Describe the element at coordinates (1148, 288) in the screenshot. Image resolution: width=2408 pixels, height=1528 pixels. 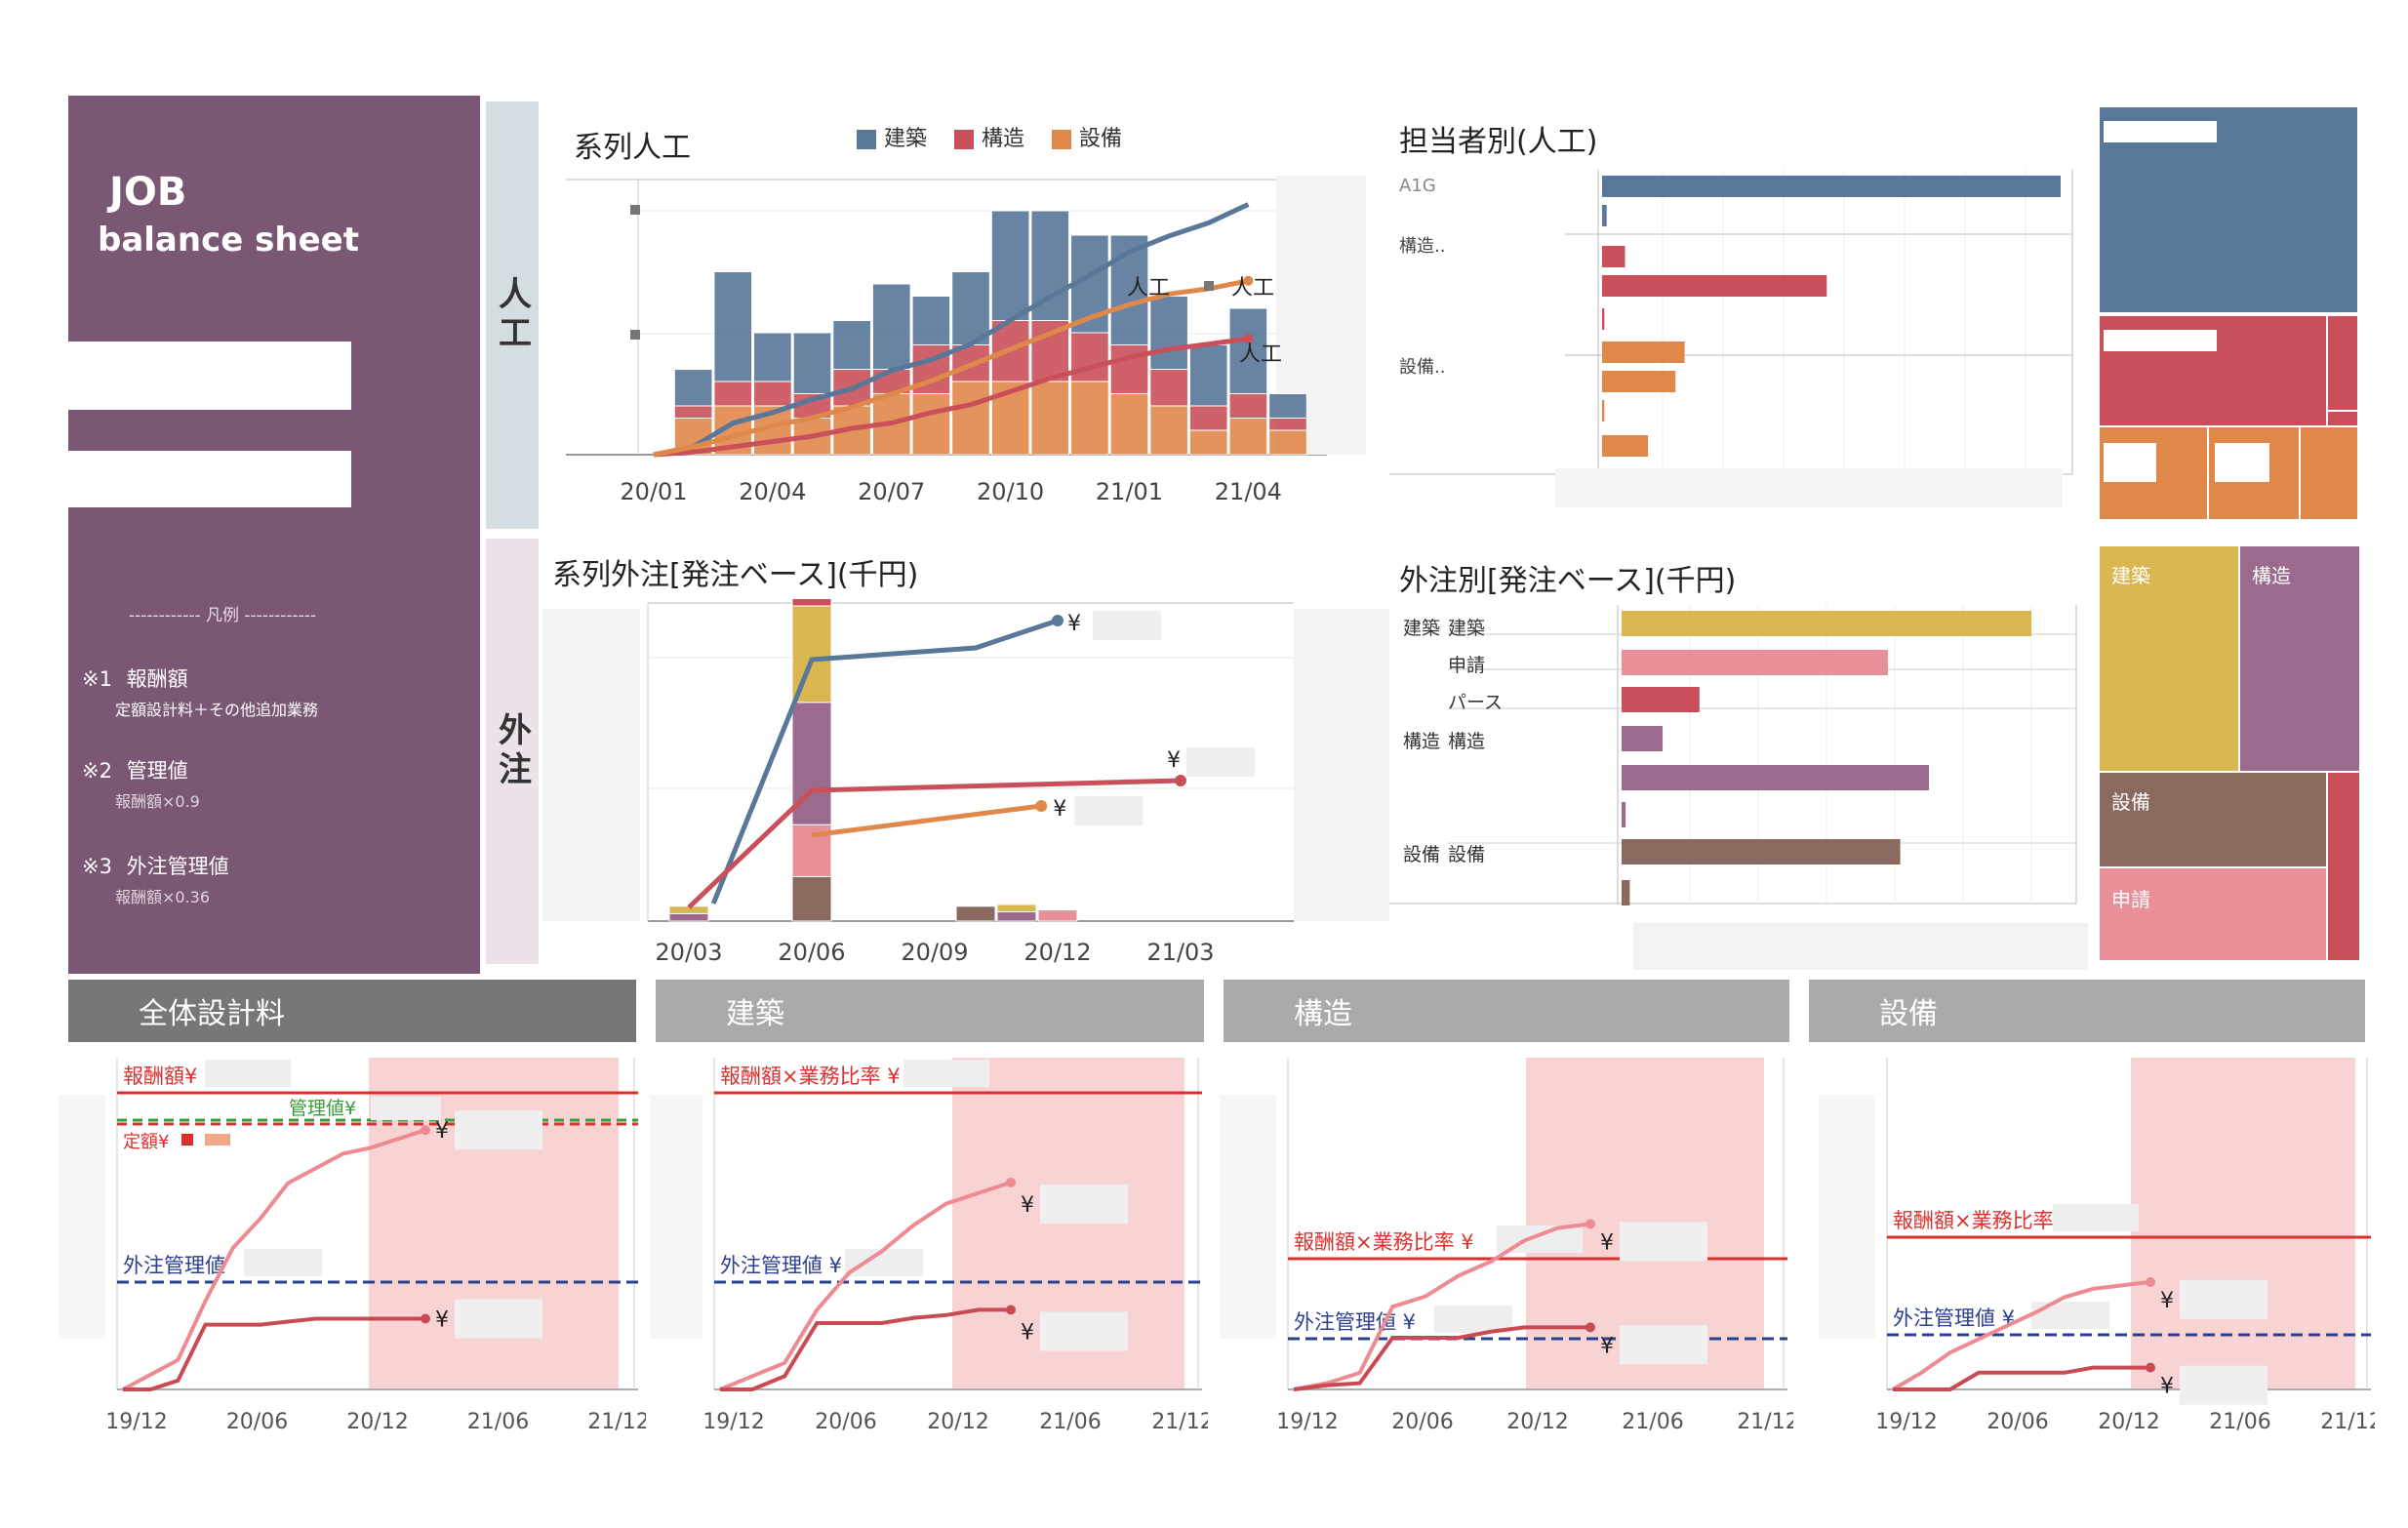
I see `right-label: 人工` at that location.